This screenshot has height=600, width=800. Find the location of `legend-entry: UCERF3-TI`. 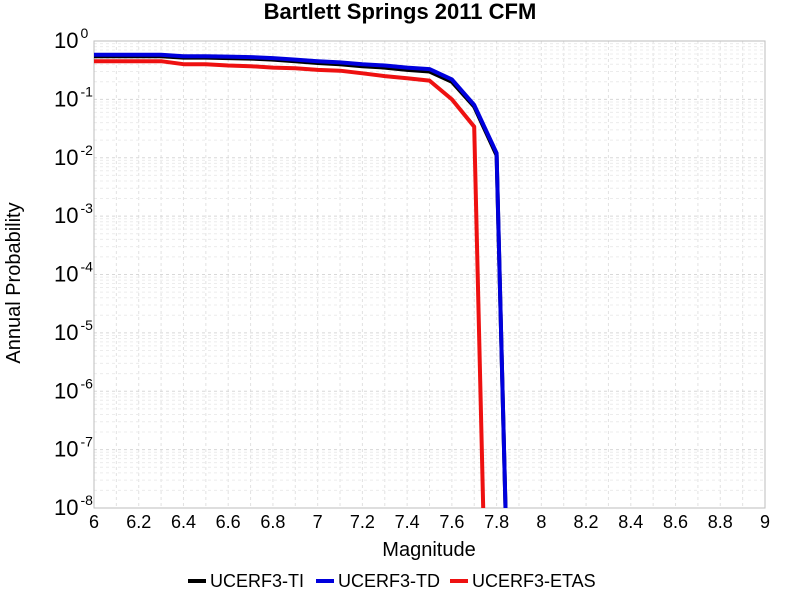

legend-entry: UCERF3-TI is located at coordinates (257, 581).